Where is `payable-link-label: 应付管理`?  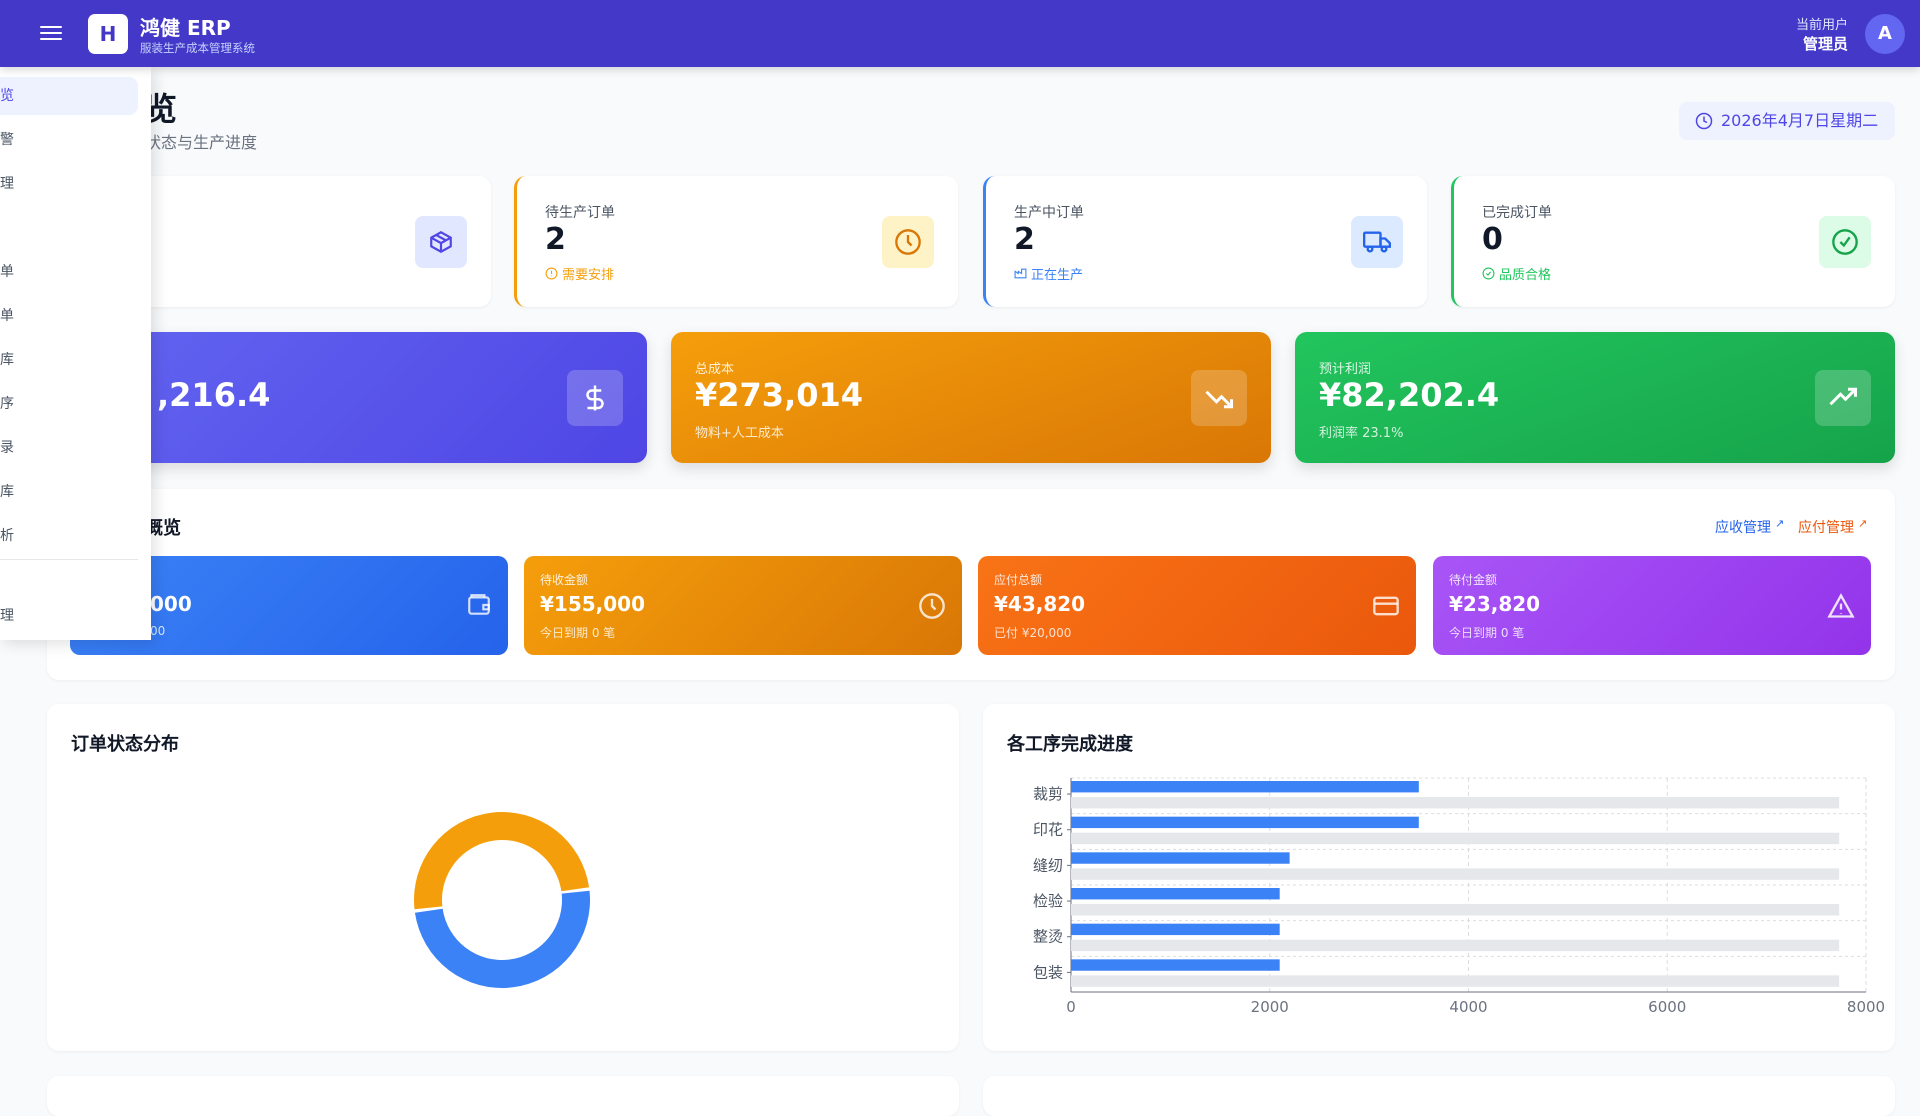 payable-link-label: 应付管理 is located at coordinates (1826, 528).